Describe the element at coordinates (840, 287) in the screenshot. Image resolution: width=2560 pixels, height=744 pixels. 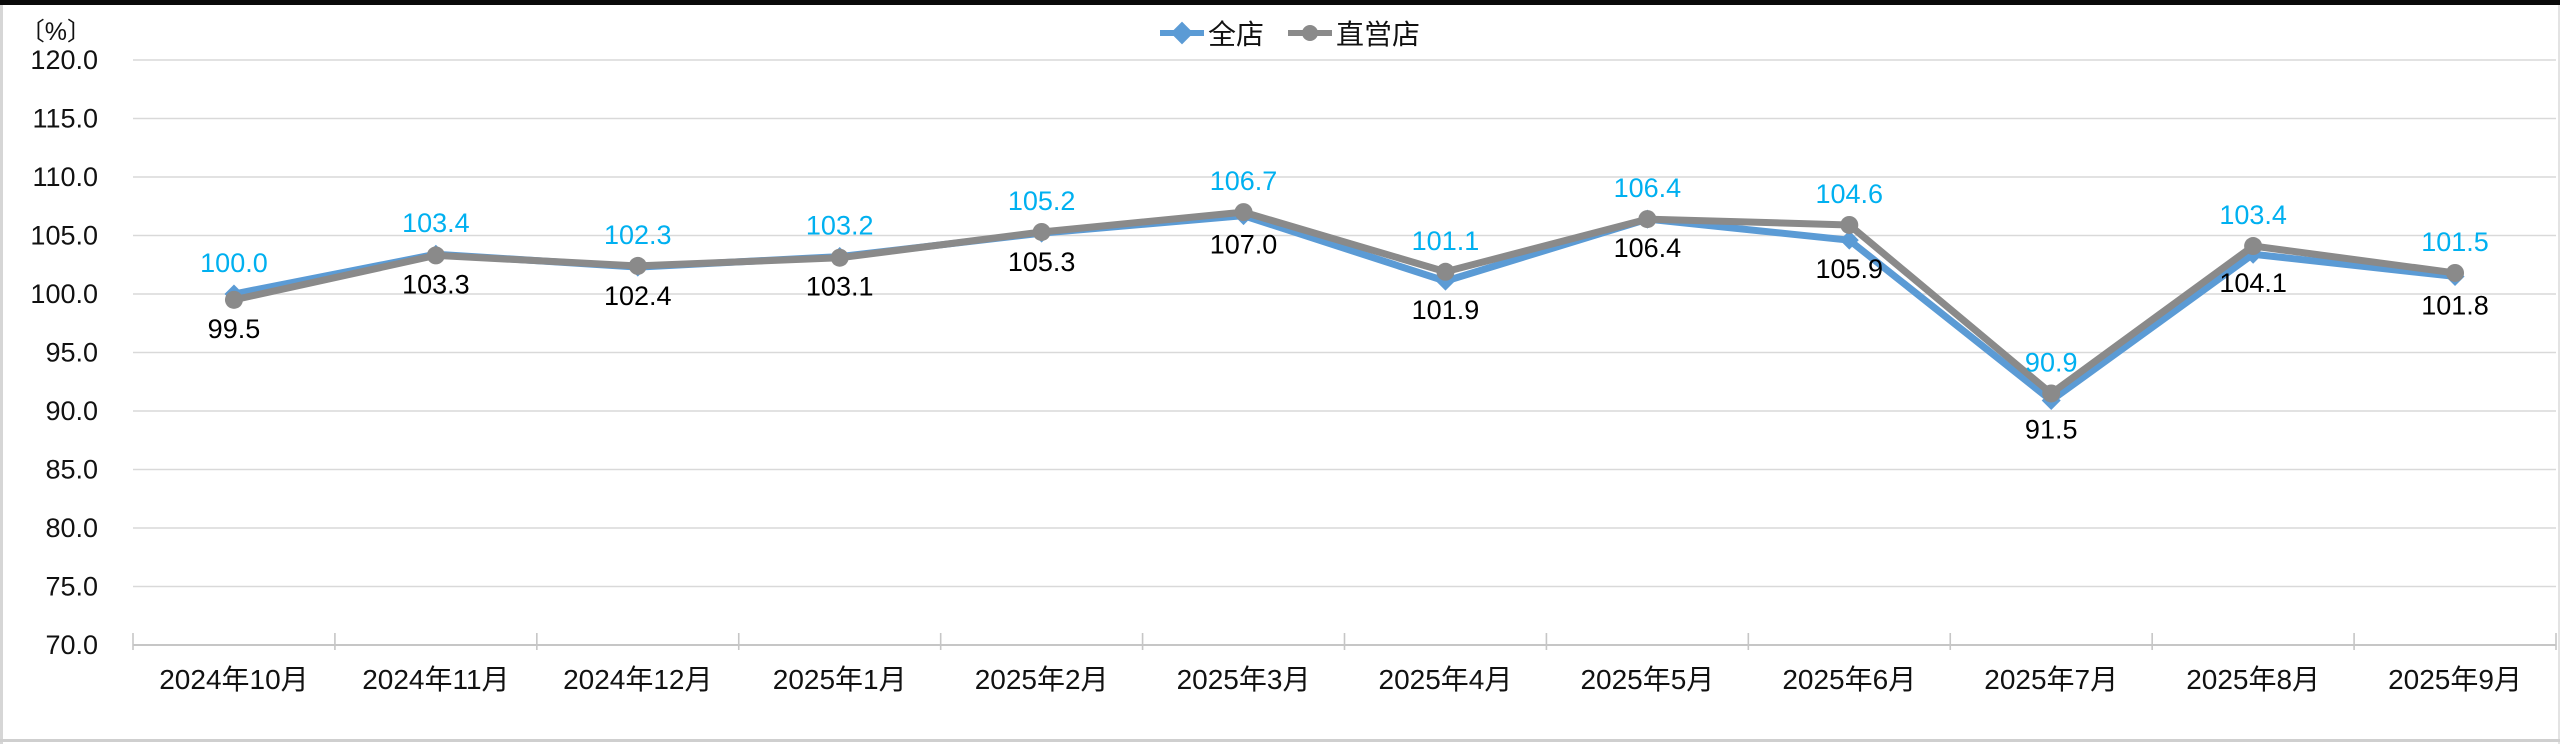
I see `data-label-direct-stores: 103.1` at that location.